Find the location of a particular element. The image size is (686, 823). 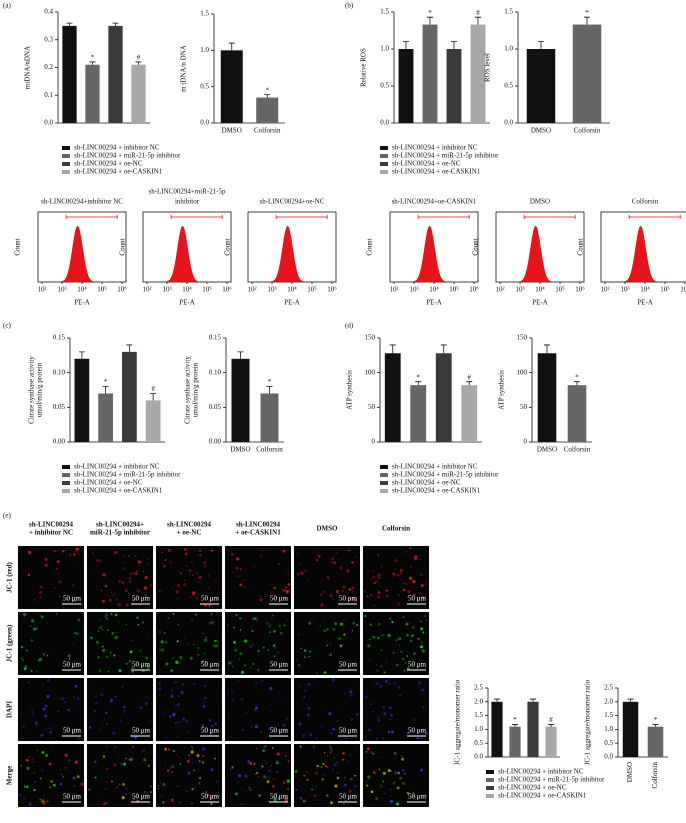

flow-title: sh-LINC00294+miR-21-5p is located at coordinates (187, 192).